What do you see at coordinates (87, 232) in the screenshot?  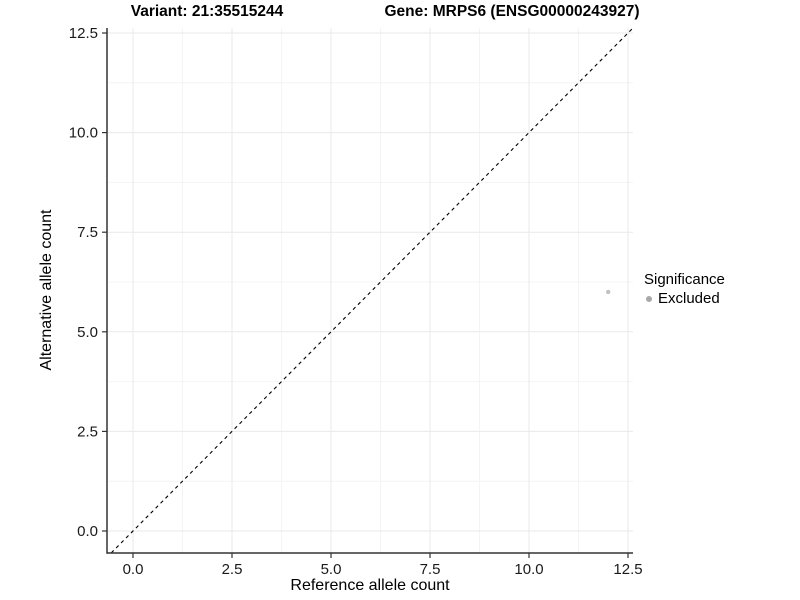 I see `y-tick-label: 7.5` at bounding box center [87, 232].